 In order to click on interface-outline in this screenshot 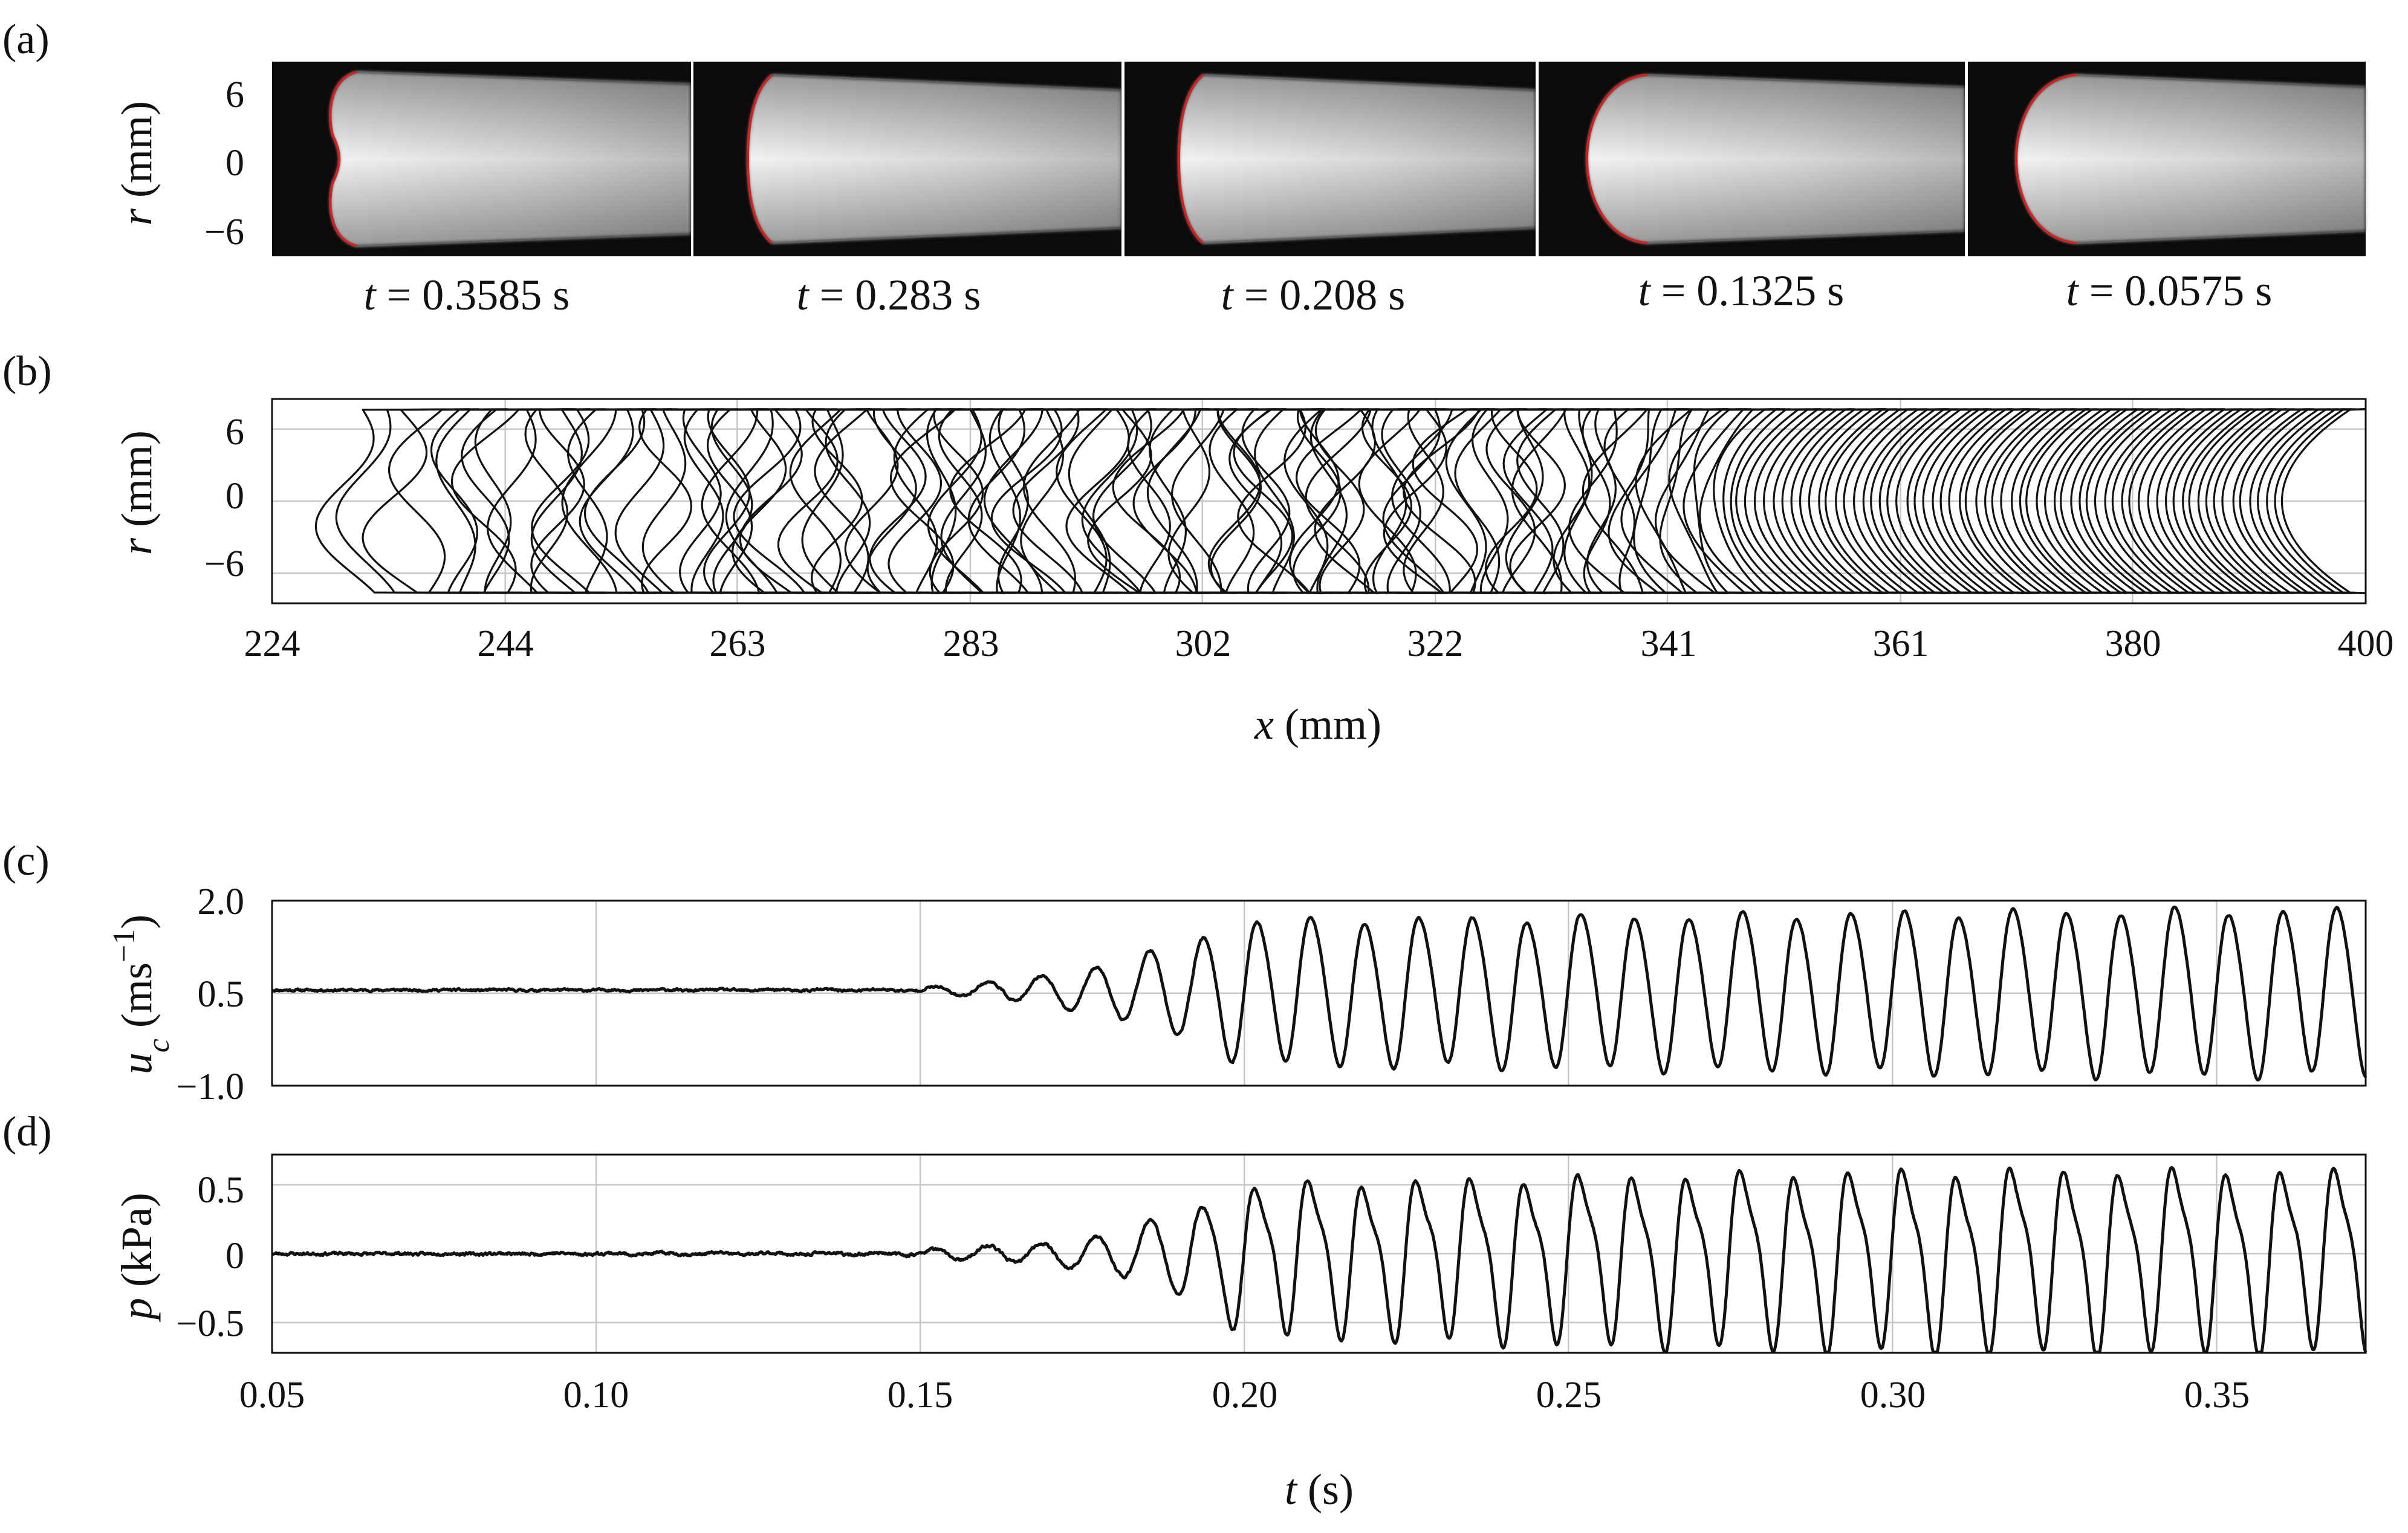, I will do `click(759, 159)`.